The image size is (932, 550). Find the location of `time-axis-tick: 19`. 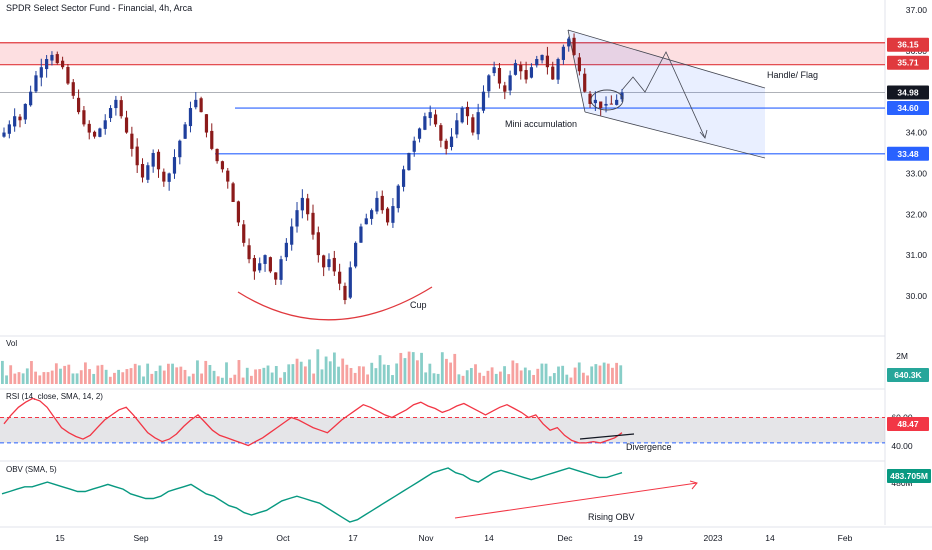

time-axis-tick: 19 is located at coordinates (218, 538).